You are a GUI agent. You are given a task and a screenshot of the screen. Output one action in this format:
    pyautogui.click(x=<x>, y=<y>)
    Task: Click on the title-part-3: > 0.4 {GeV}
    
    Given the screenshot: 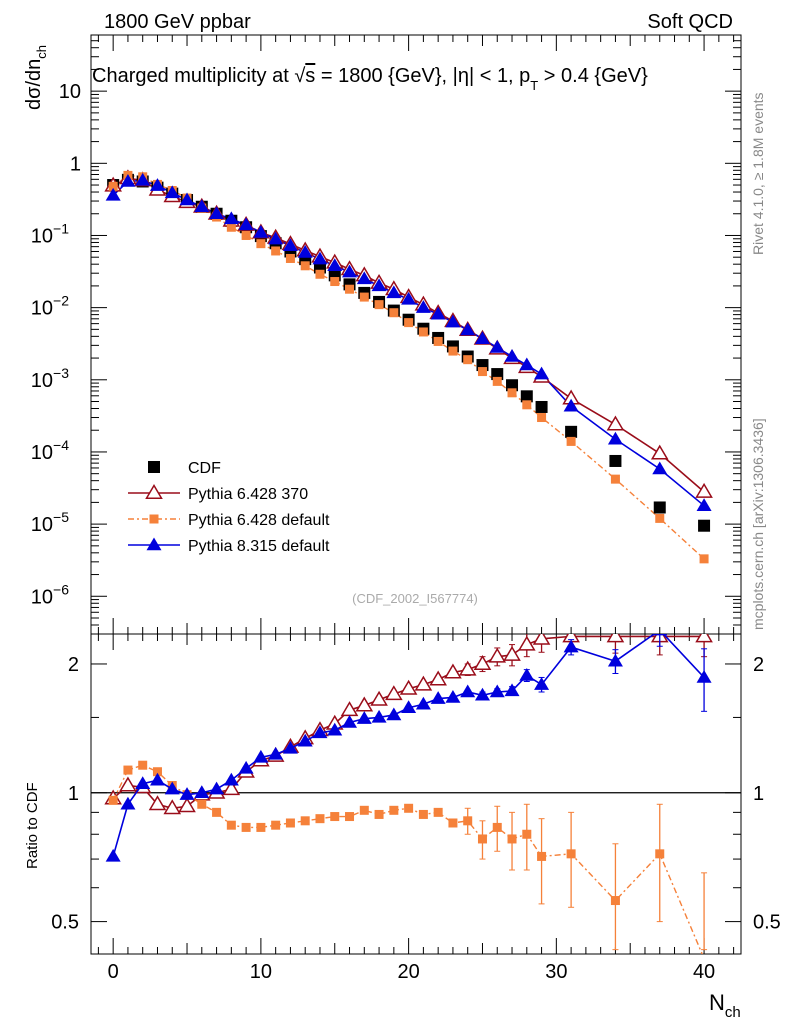 What is the action you would take?
    pyautogui.click(x=593, y=76)
    